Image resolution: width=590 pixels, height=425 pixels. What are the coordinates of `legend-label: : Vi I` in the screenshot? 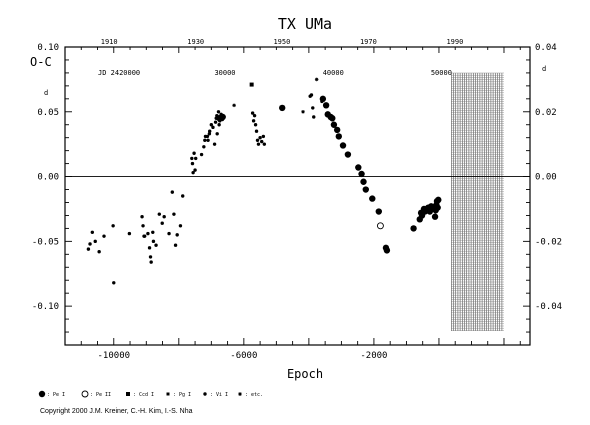 It's located at (219, 395).